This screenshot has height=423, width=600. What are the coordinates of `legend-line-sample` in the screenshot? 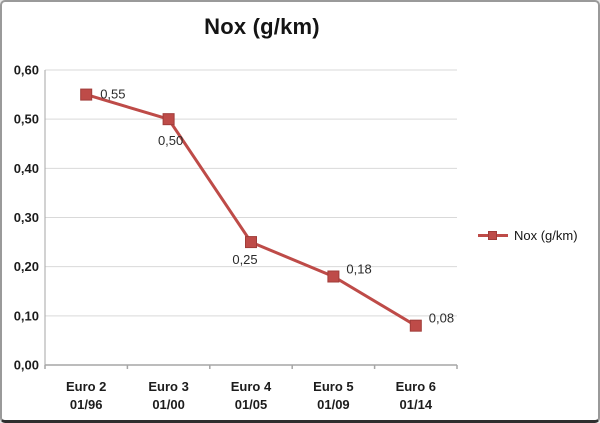 It's located at (493, 235).